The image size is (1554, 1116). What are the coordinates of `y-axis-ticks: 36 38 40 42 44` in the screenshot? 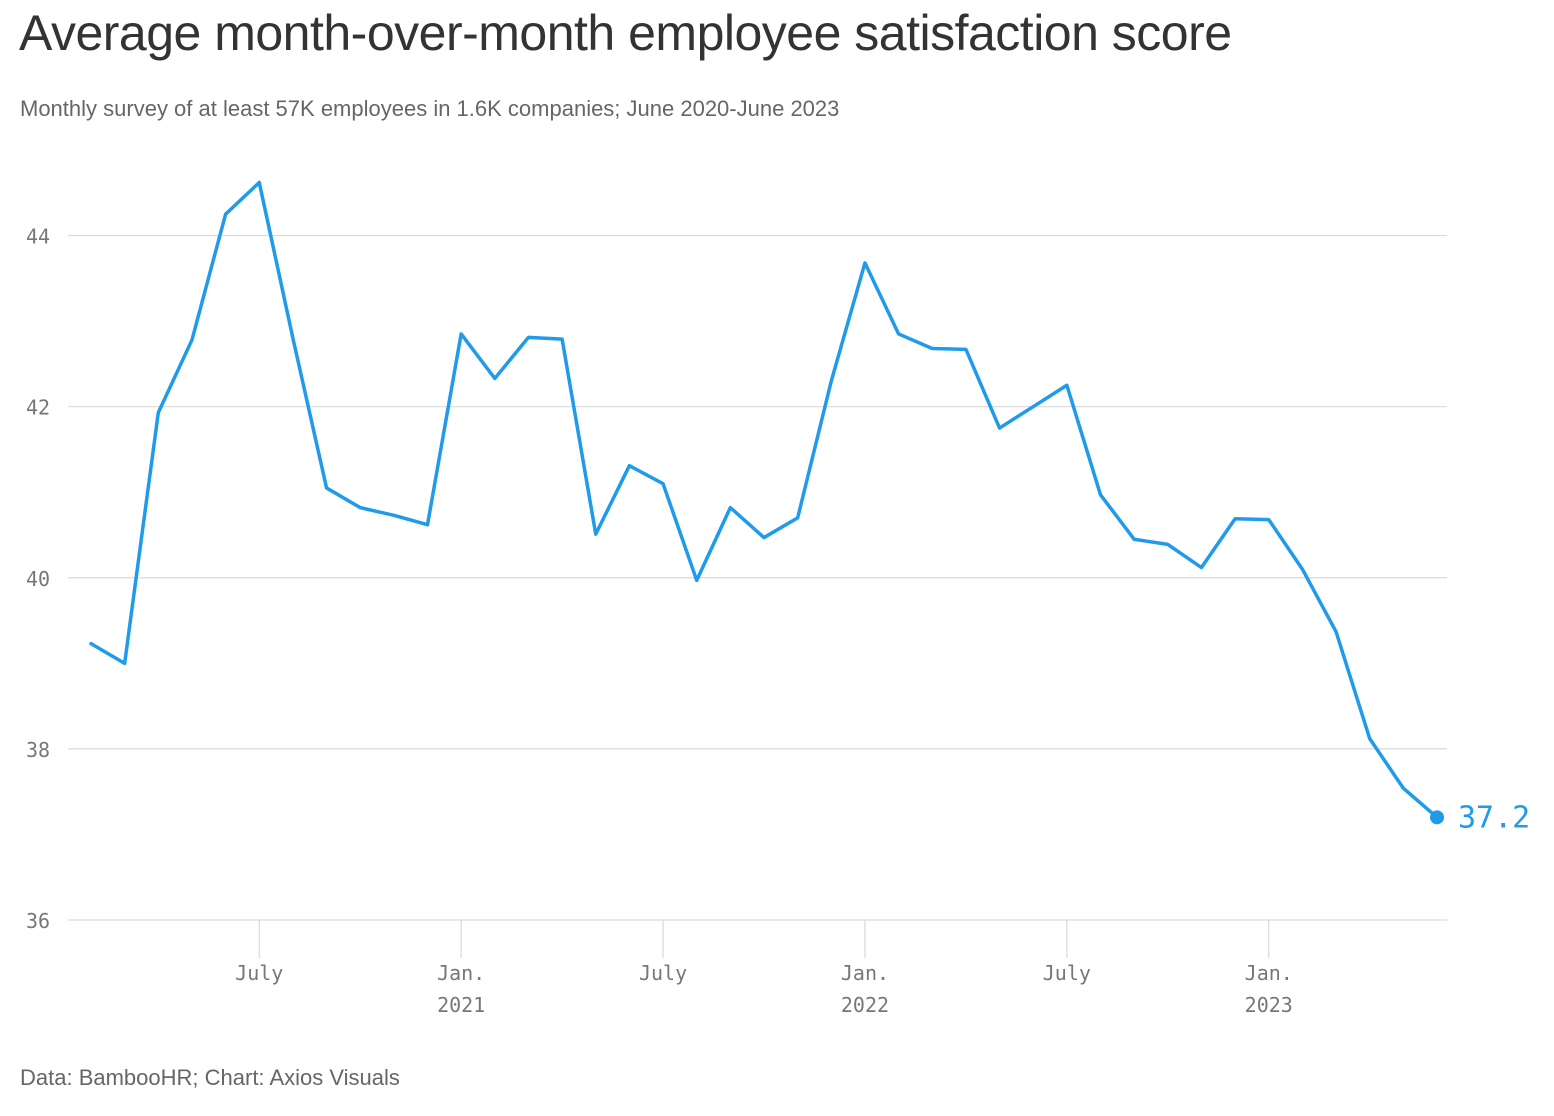 It's located at (38, 579).